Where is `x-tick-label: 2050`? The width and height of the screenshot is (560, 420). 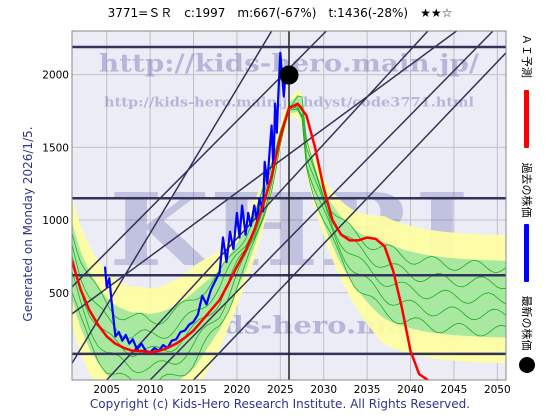
x-tick-label: 2050 is located at coordinates (497, 390).